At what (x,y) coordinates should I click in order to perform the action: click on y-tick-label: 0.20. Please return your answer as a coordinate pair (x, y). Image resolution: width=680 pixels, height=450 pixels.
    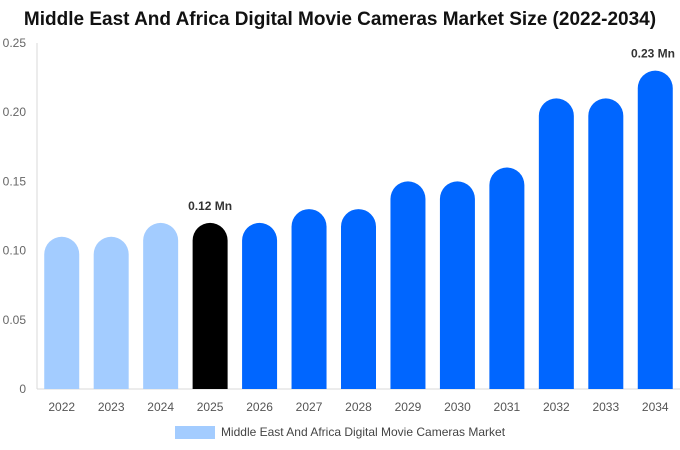
    Looking at the image, I should click on (15, 112).